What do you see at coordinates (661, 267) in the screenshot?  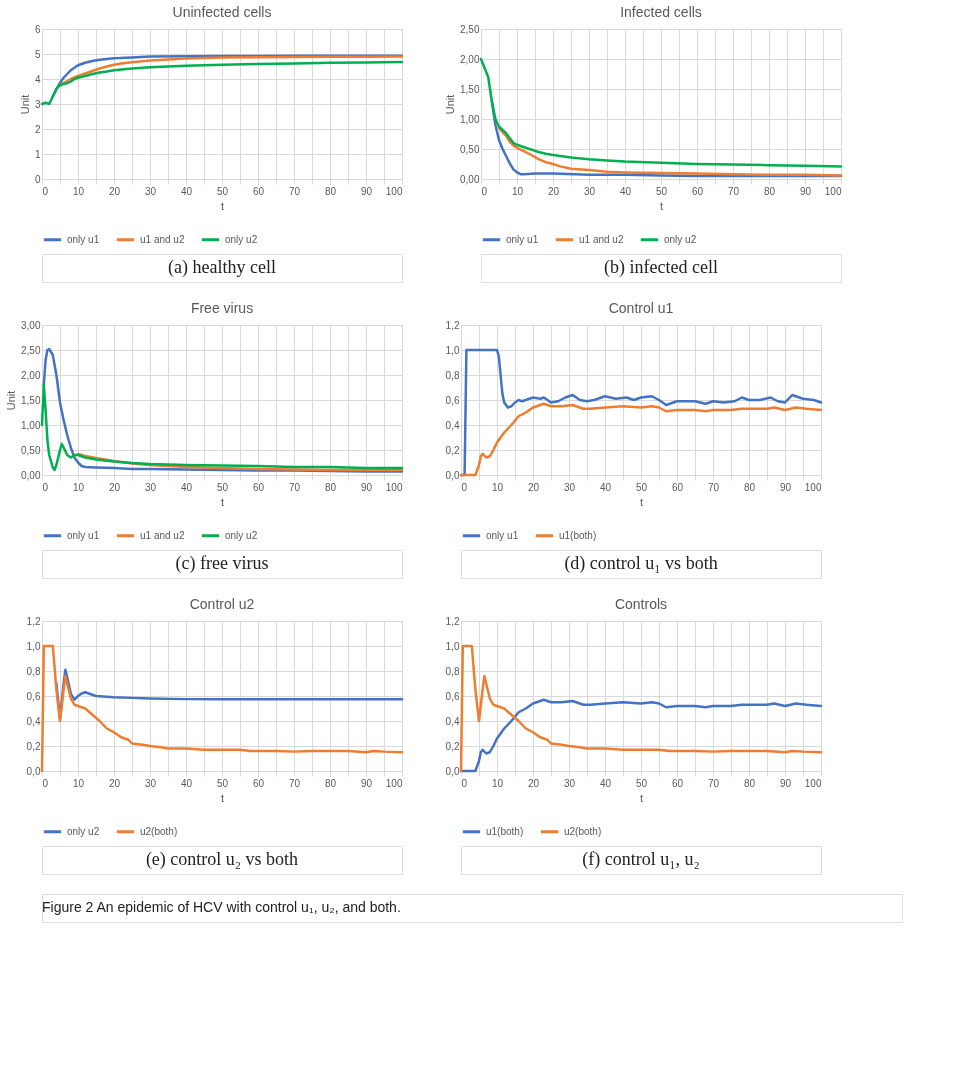 I see `text: (b) infected cell` at bounding box center [661, 267].